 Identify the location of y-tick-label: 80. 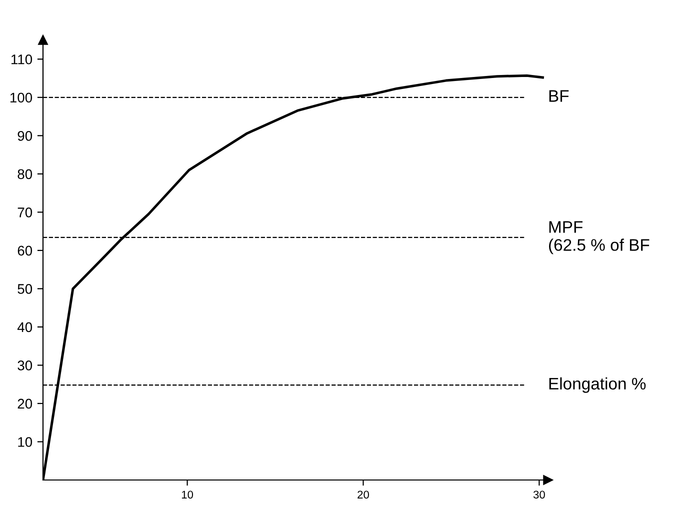
(25, 174).